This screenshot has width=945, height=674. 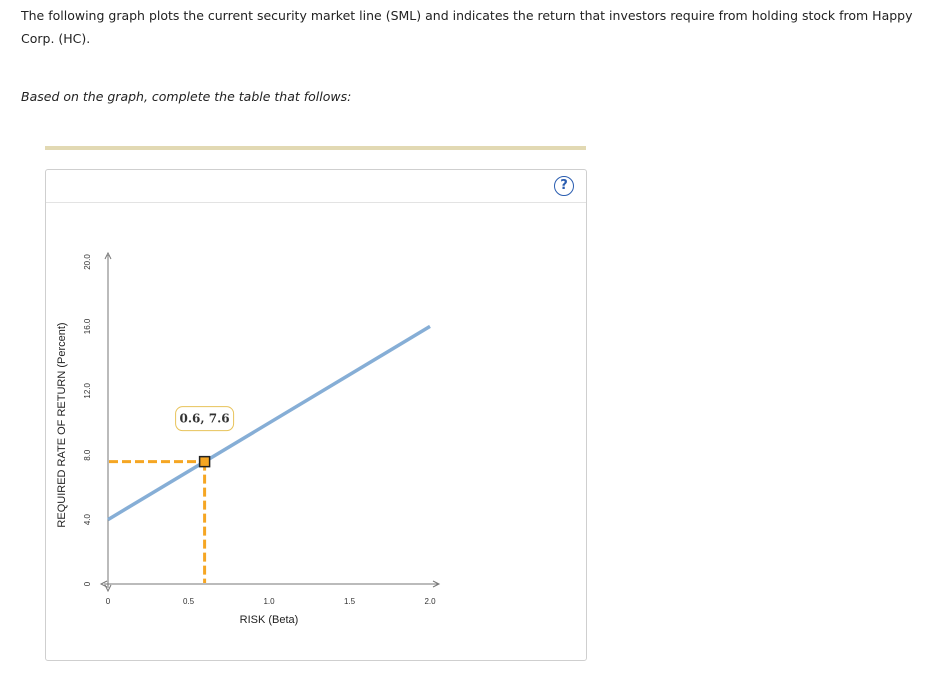 I want to click on x-tick-label: 1.5, so click(x=350, y=601).